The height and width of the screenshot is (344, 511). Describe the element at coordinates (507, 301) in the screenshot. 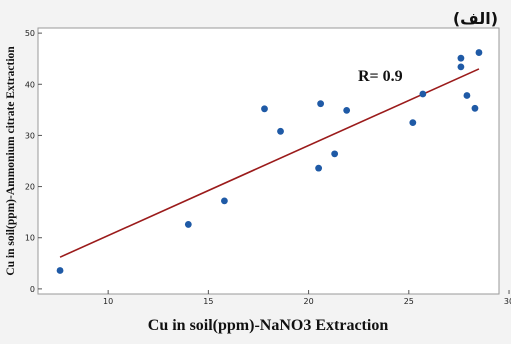

I see `x-tick-label: 30` at that location.